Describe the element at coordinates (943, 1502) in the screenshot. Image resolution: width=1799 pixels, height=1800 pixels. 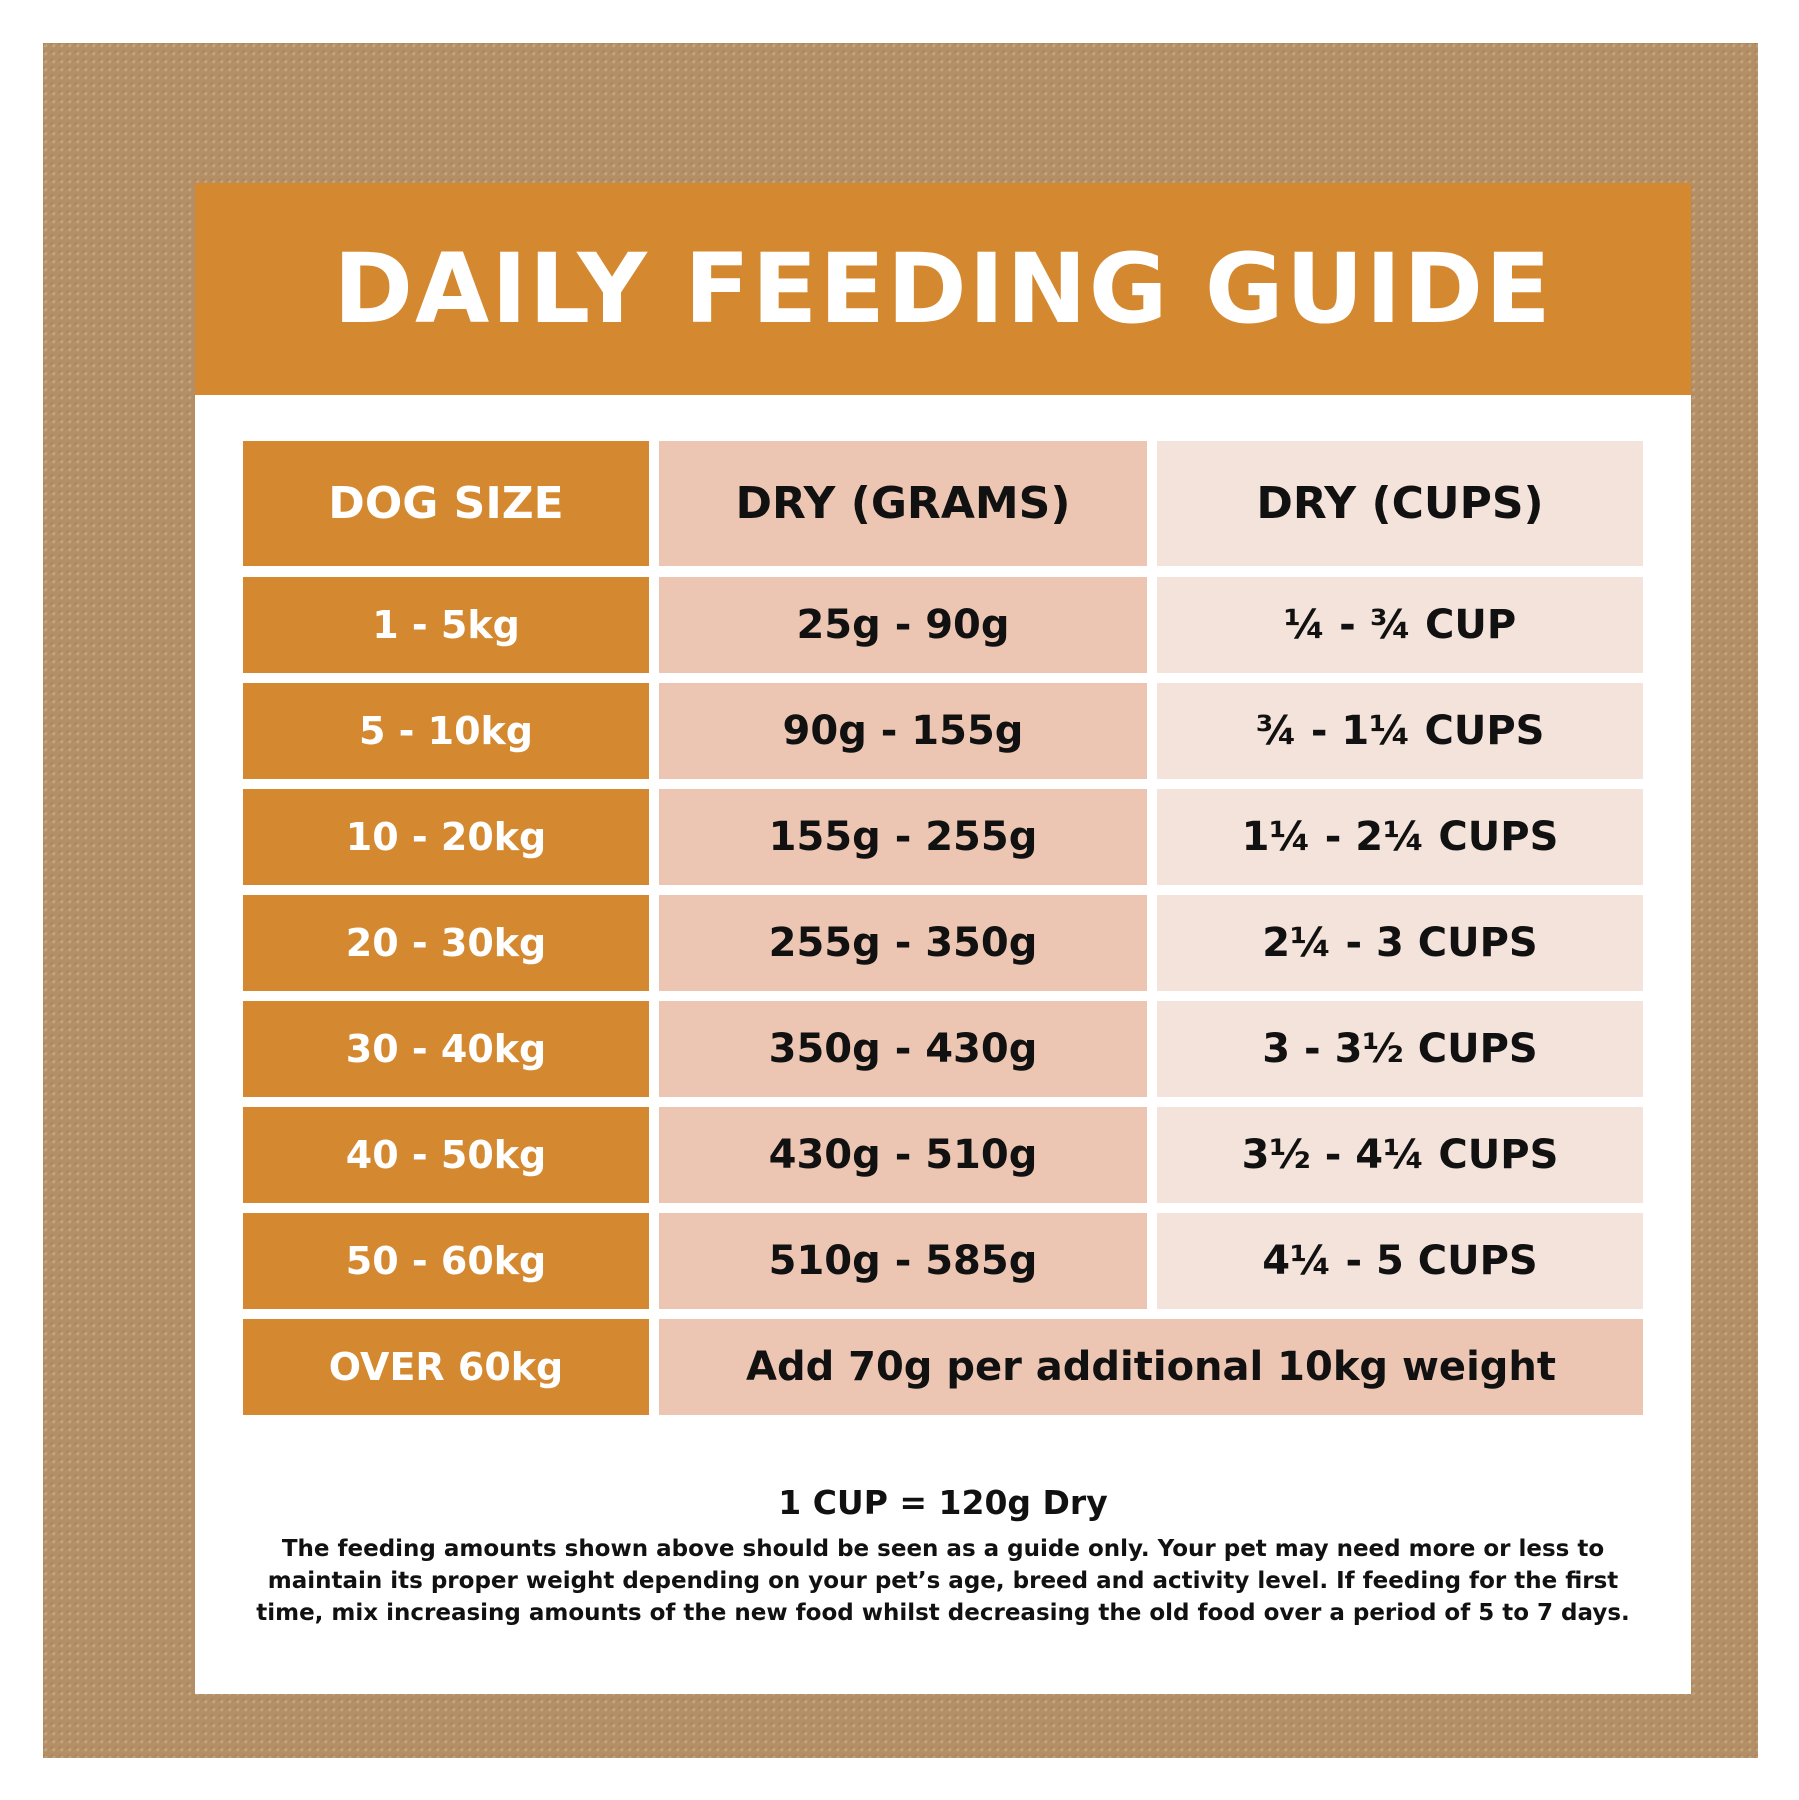
I see `cup-conversion: 1 CUP = 120g Dry` at that location.